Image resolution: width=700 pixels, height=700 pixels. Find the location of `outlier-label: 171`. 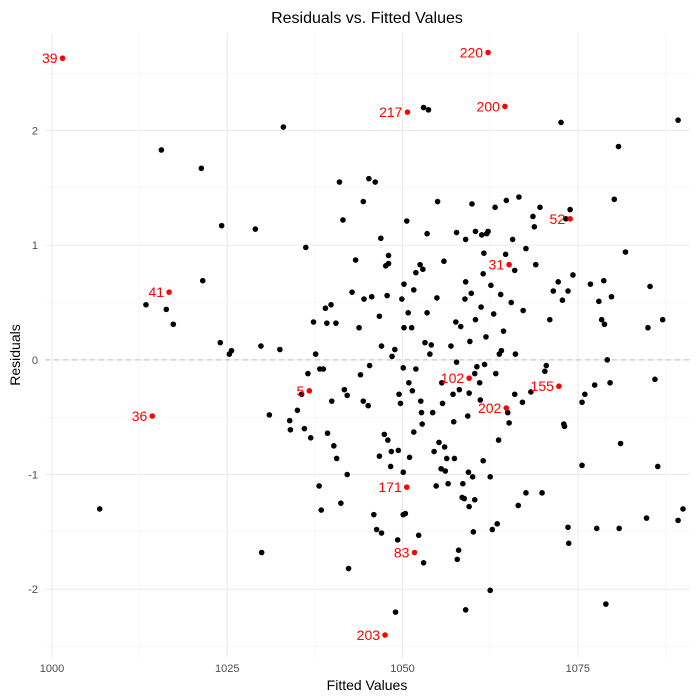

outlier-label: 171 is located at coordinates (390, 487).